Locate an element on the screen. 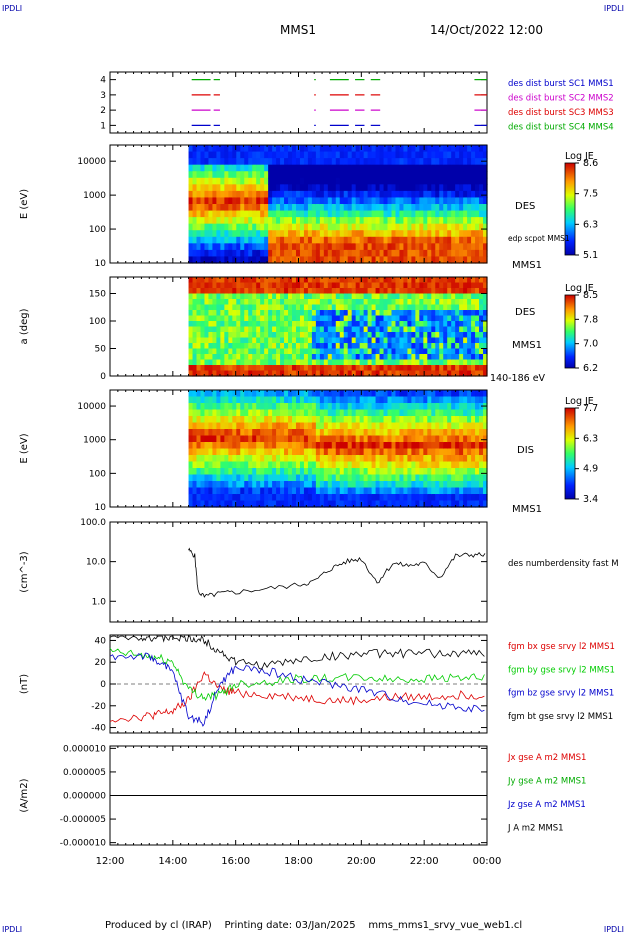 The height and width of the screenshot is (934, 630). bfield-series-line is located at coordinates (297, 697).